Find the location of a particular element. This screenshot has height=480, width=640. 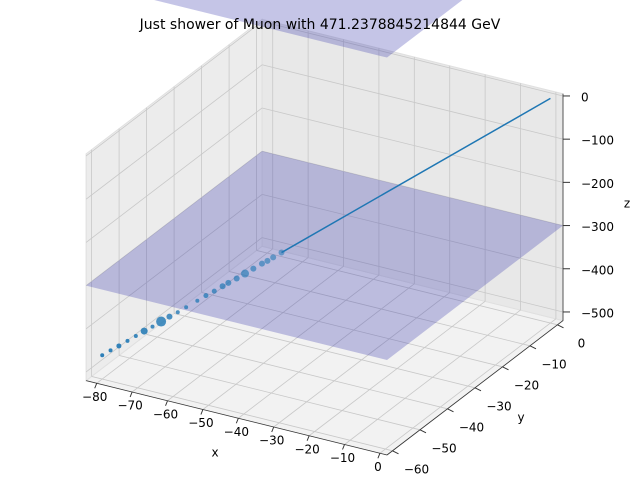

plane is located at coordinates (308, 29).